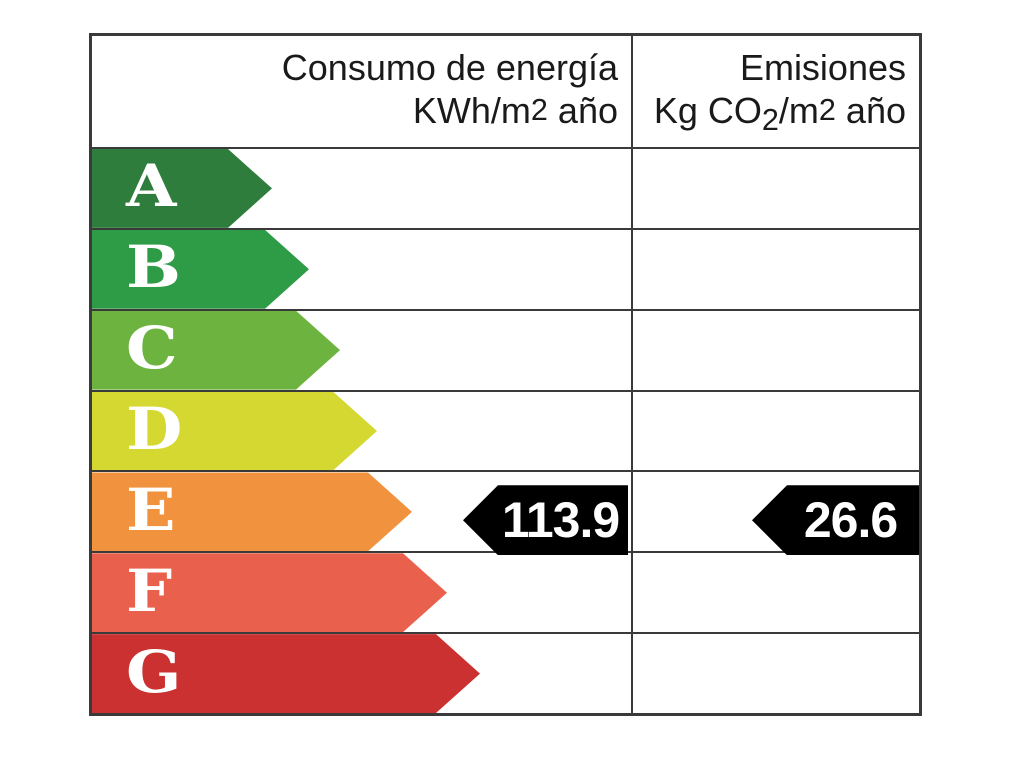 Image resolution: width=1020 pixels, height=765 pixels. Describe the element at coordinates (505, 594) in the screenshot. I see `grade-row-f: F` at that location.